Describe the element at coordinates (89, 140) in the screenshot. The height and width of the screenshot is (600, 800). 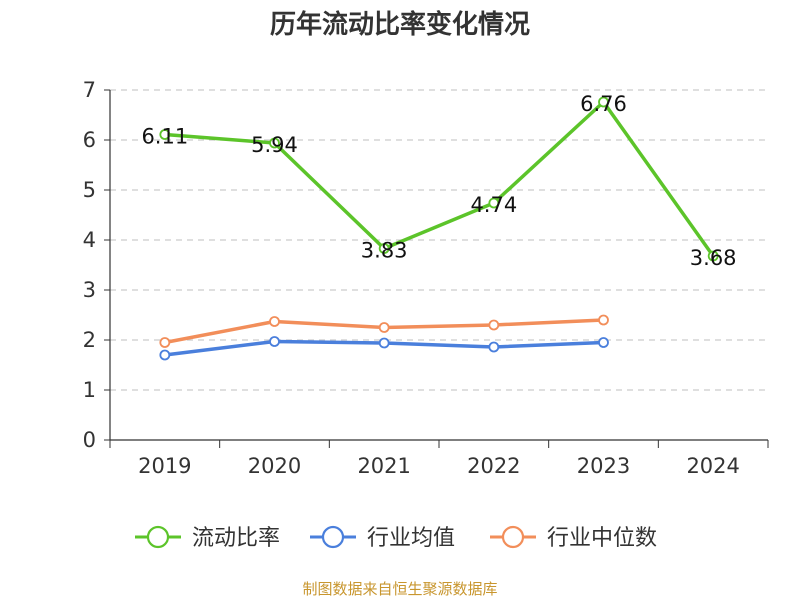
I see `y-tick-label: 6` at that location.